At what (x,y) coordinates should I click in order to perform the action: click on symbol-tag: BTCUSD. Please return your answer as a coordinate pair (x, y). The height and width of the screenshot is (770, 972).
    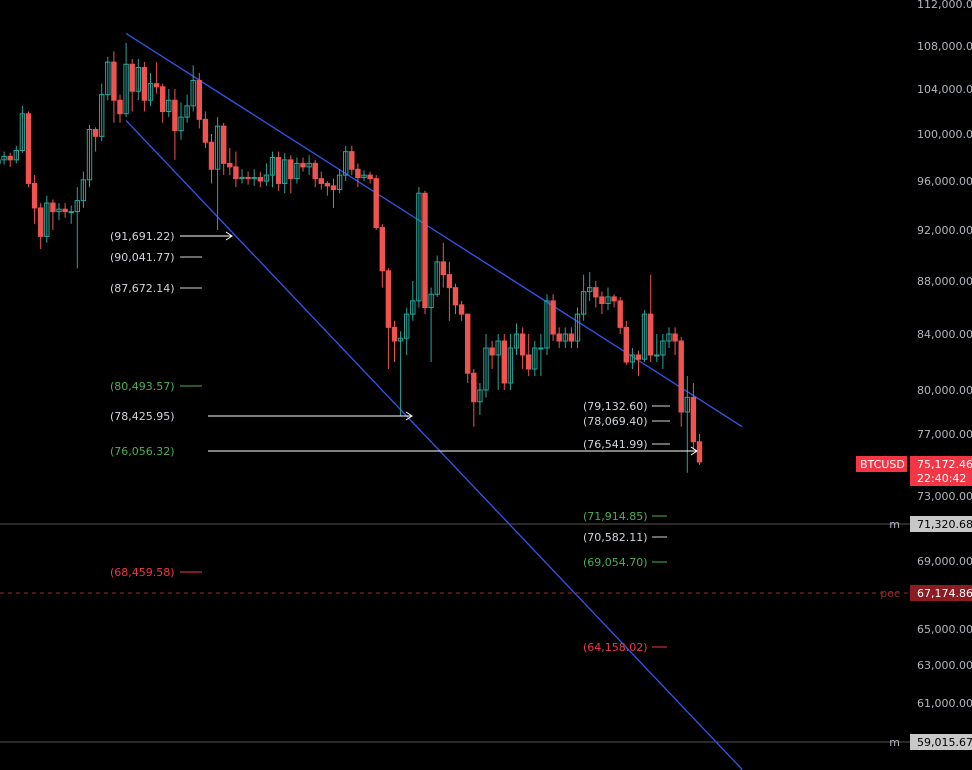
    Looking at the image, I should click on (881, 464).